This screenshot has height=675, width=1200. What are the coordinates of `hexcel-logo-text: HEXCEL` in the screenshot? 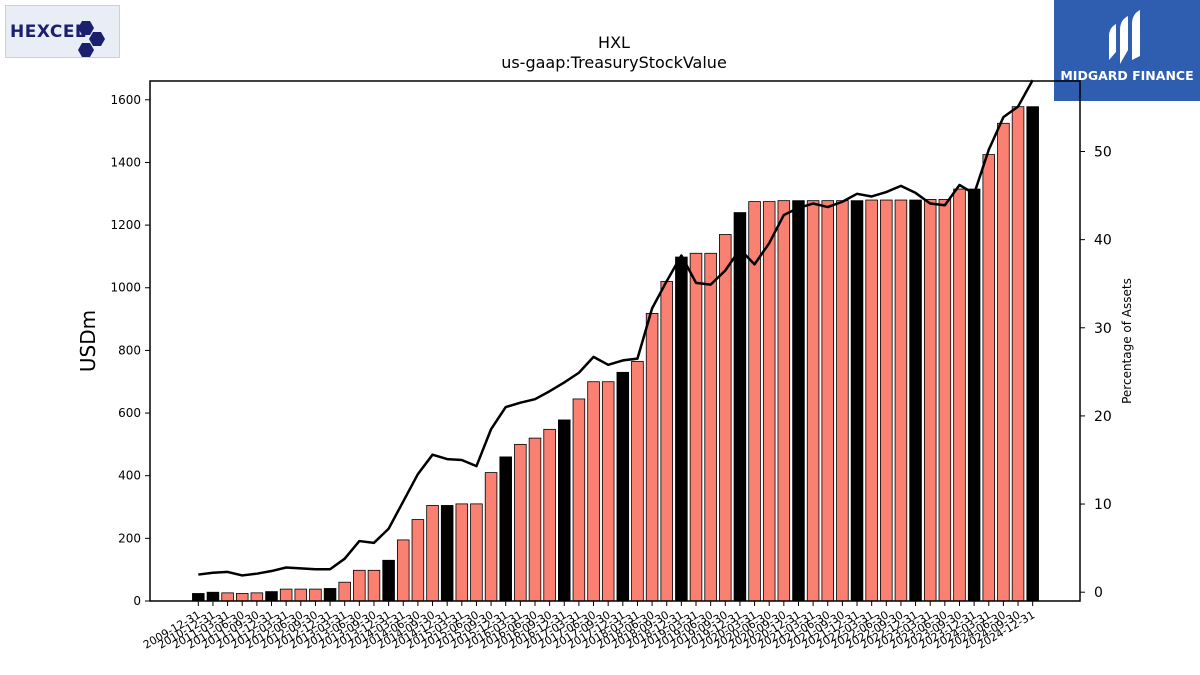 It's located at (48, 32).